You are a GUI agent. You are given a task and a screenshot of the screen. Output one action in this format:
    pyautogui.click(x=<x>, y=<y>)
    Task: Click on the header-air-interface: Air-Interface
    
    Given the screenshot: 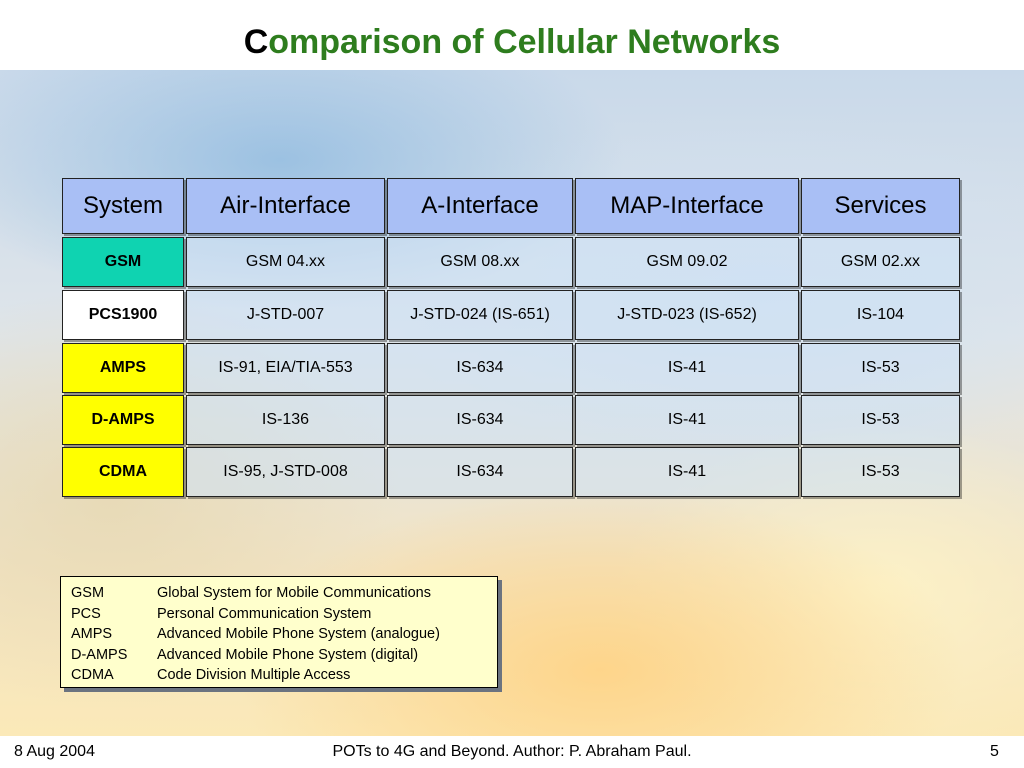 What is the action you would take?
    pyautogui.click(x=285, y=206)
    